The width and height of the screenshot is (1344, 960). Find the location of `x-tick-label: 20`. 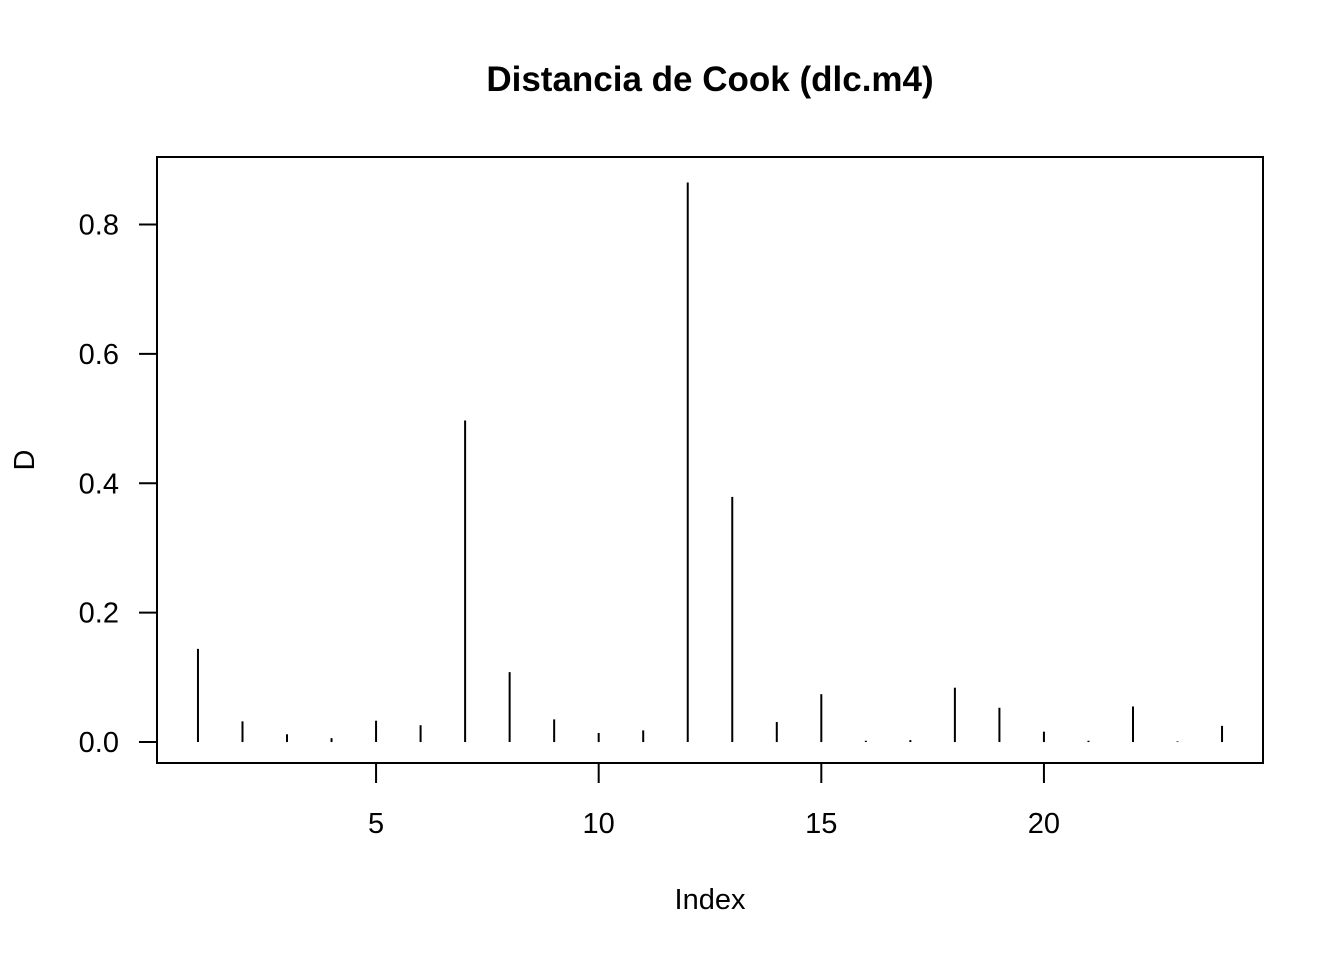

x-tick-label: 20 is located at coordinates (1044, 824).